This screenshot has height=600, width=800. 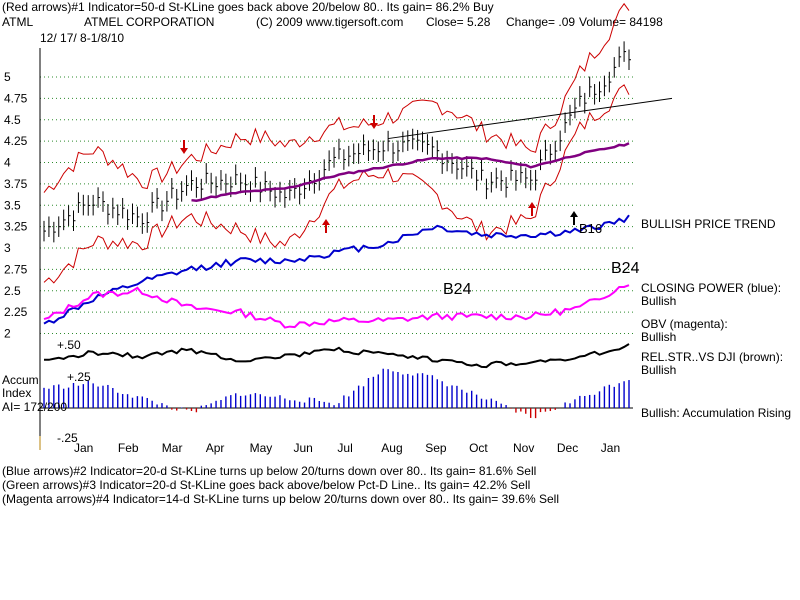 I want to click on closing-power-state: Bullish, so click(x=659, y=301).